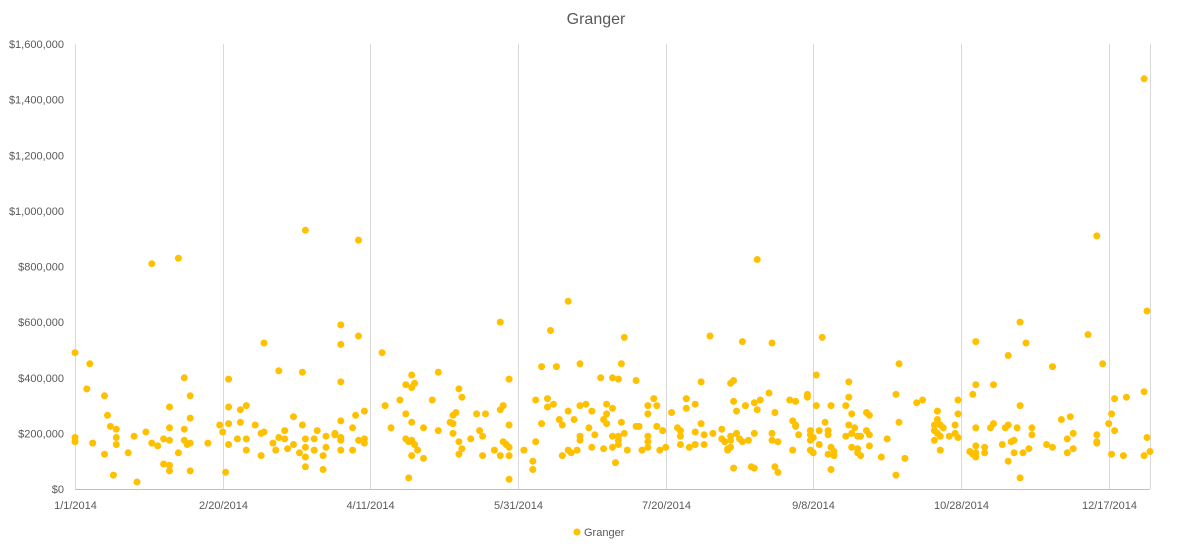 This screenshot has width=1192, height=549. Describe the element at coordinates (41, 379) in the screenshot. I see `y-tick-label: $400,000` at that location.